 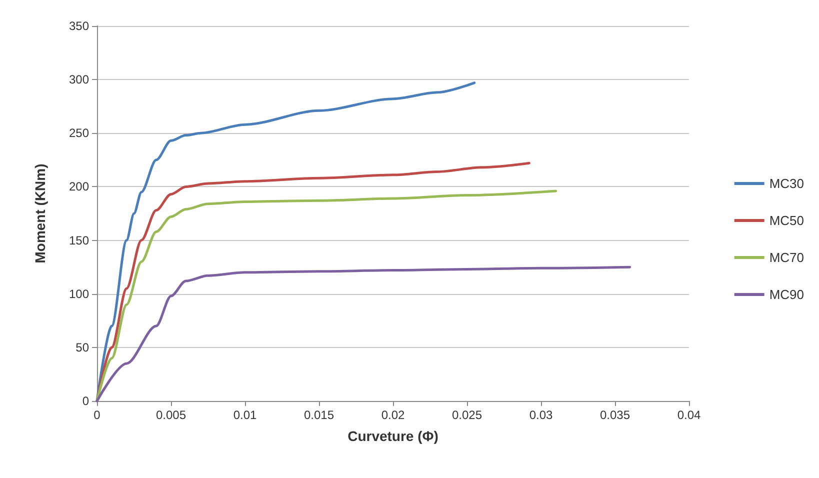 What do you see at coordinates (171, 415) in the screenshot?
I see `x-tick-label: 0.005` at bounding box center [171, 415].